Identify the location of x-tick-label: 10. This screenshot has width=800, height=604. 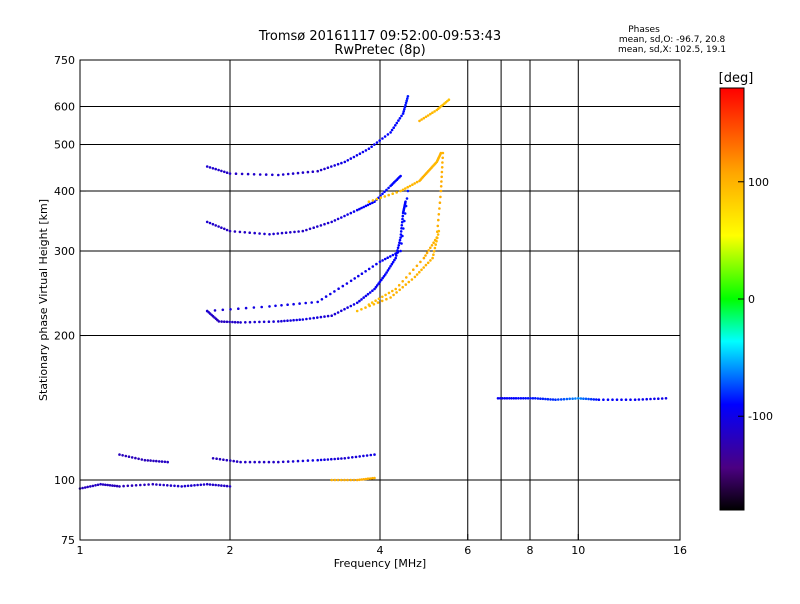
(578, 550).